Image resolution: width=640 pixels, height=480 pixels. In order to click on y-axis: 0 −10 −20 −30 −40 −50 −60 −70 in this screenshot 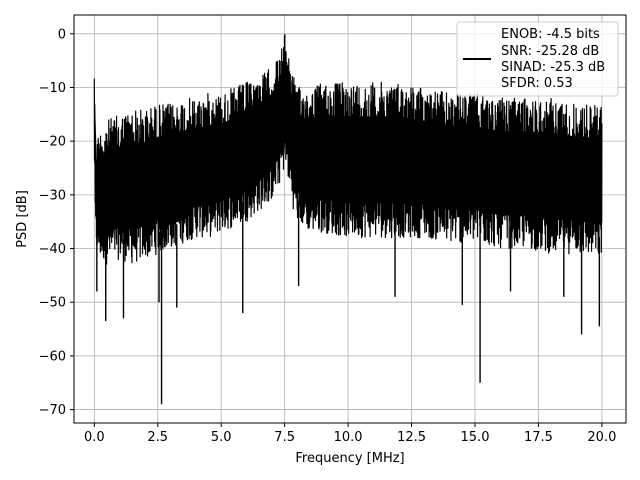, I will do `click(56, 222)`.